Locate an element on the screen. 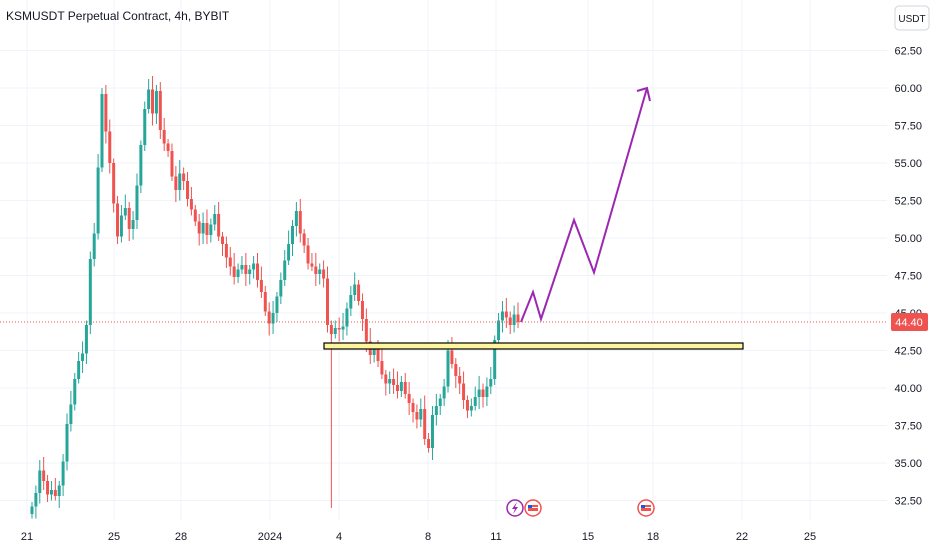  time-tick-label: 21 is located at coordinates (27, 537).